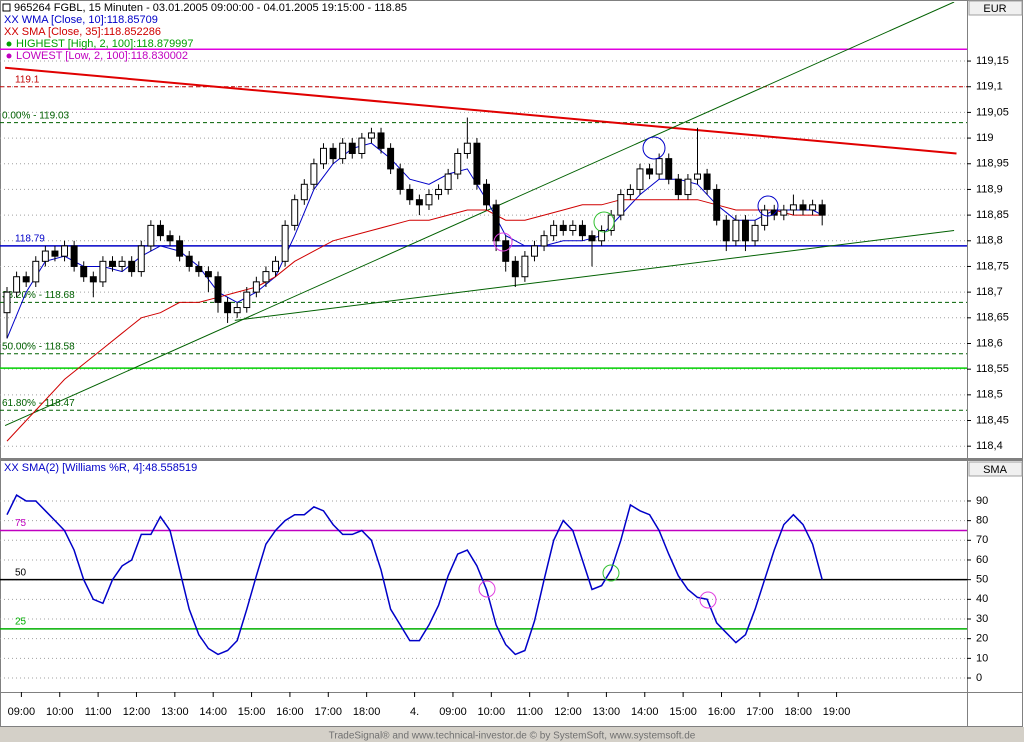 This screenshot has height=742, width=1024. What do you see at coordinates (995, 8) in the screenshot?
I see `axis-header` at bounding box center [995, 8].